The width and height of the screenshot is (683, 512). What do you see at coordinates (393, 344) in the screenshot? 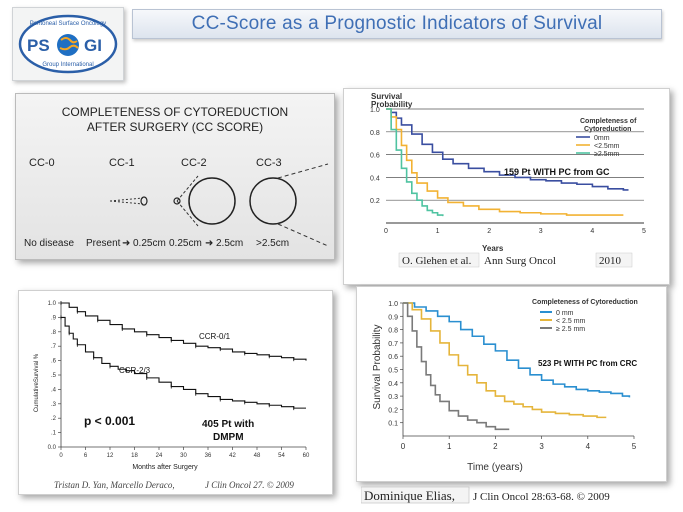
I see `crc-ytick-label: 0.7` at bounding box center [393, 344].